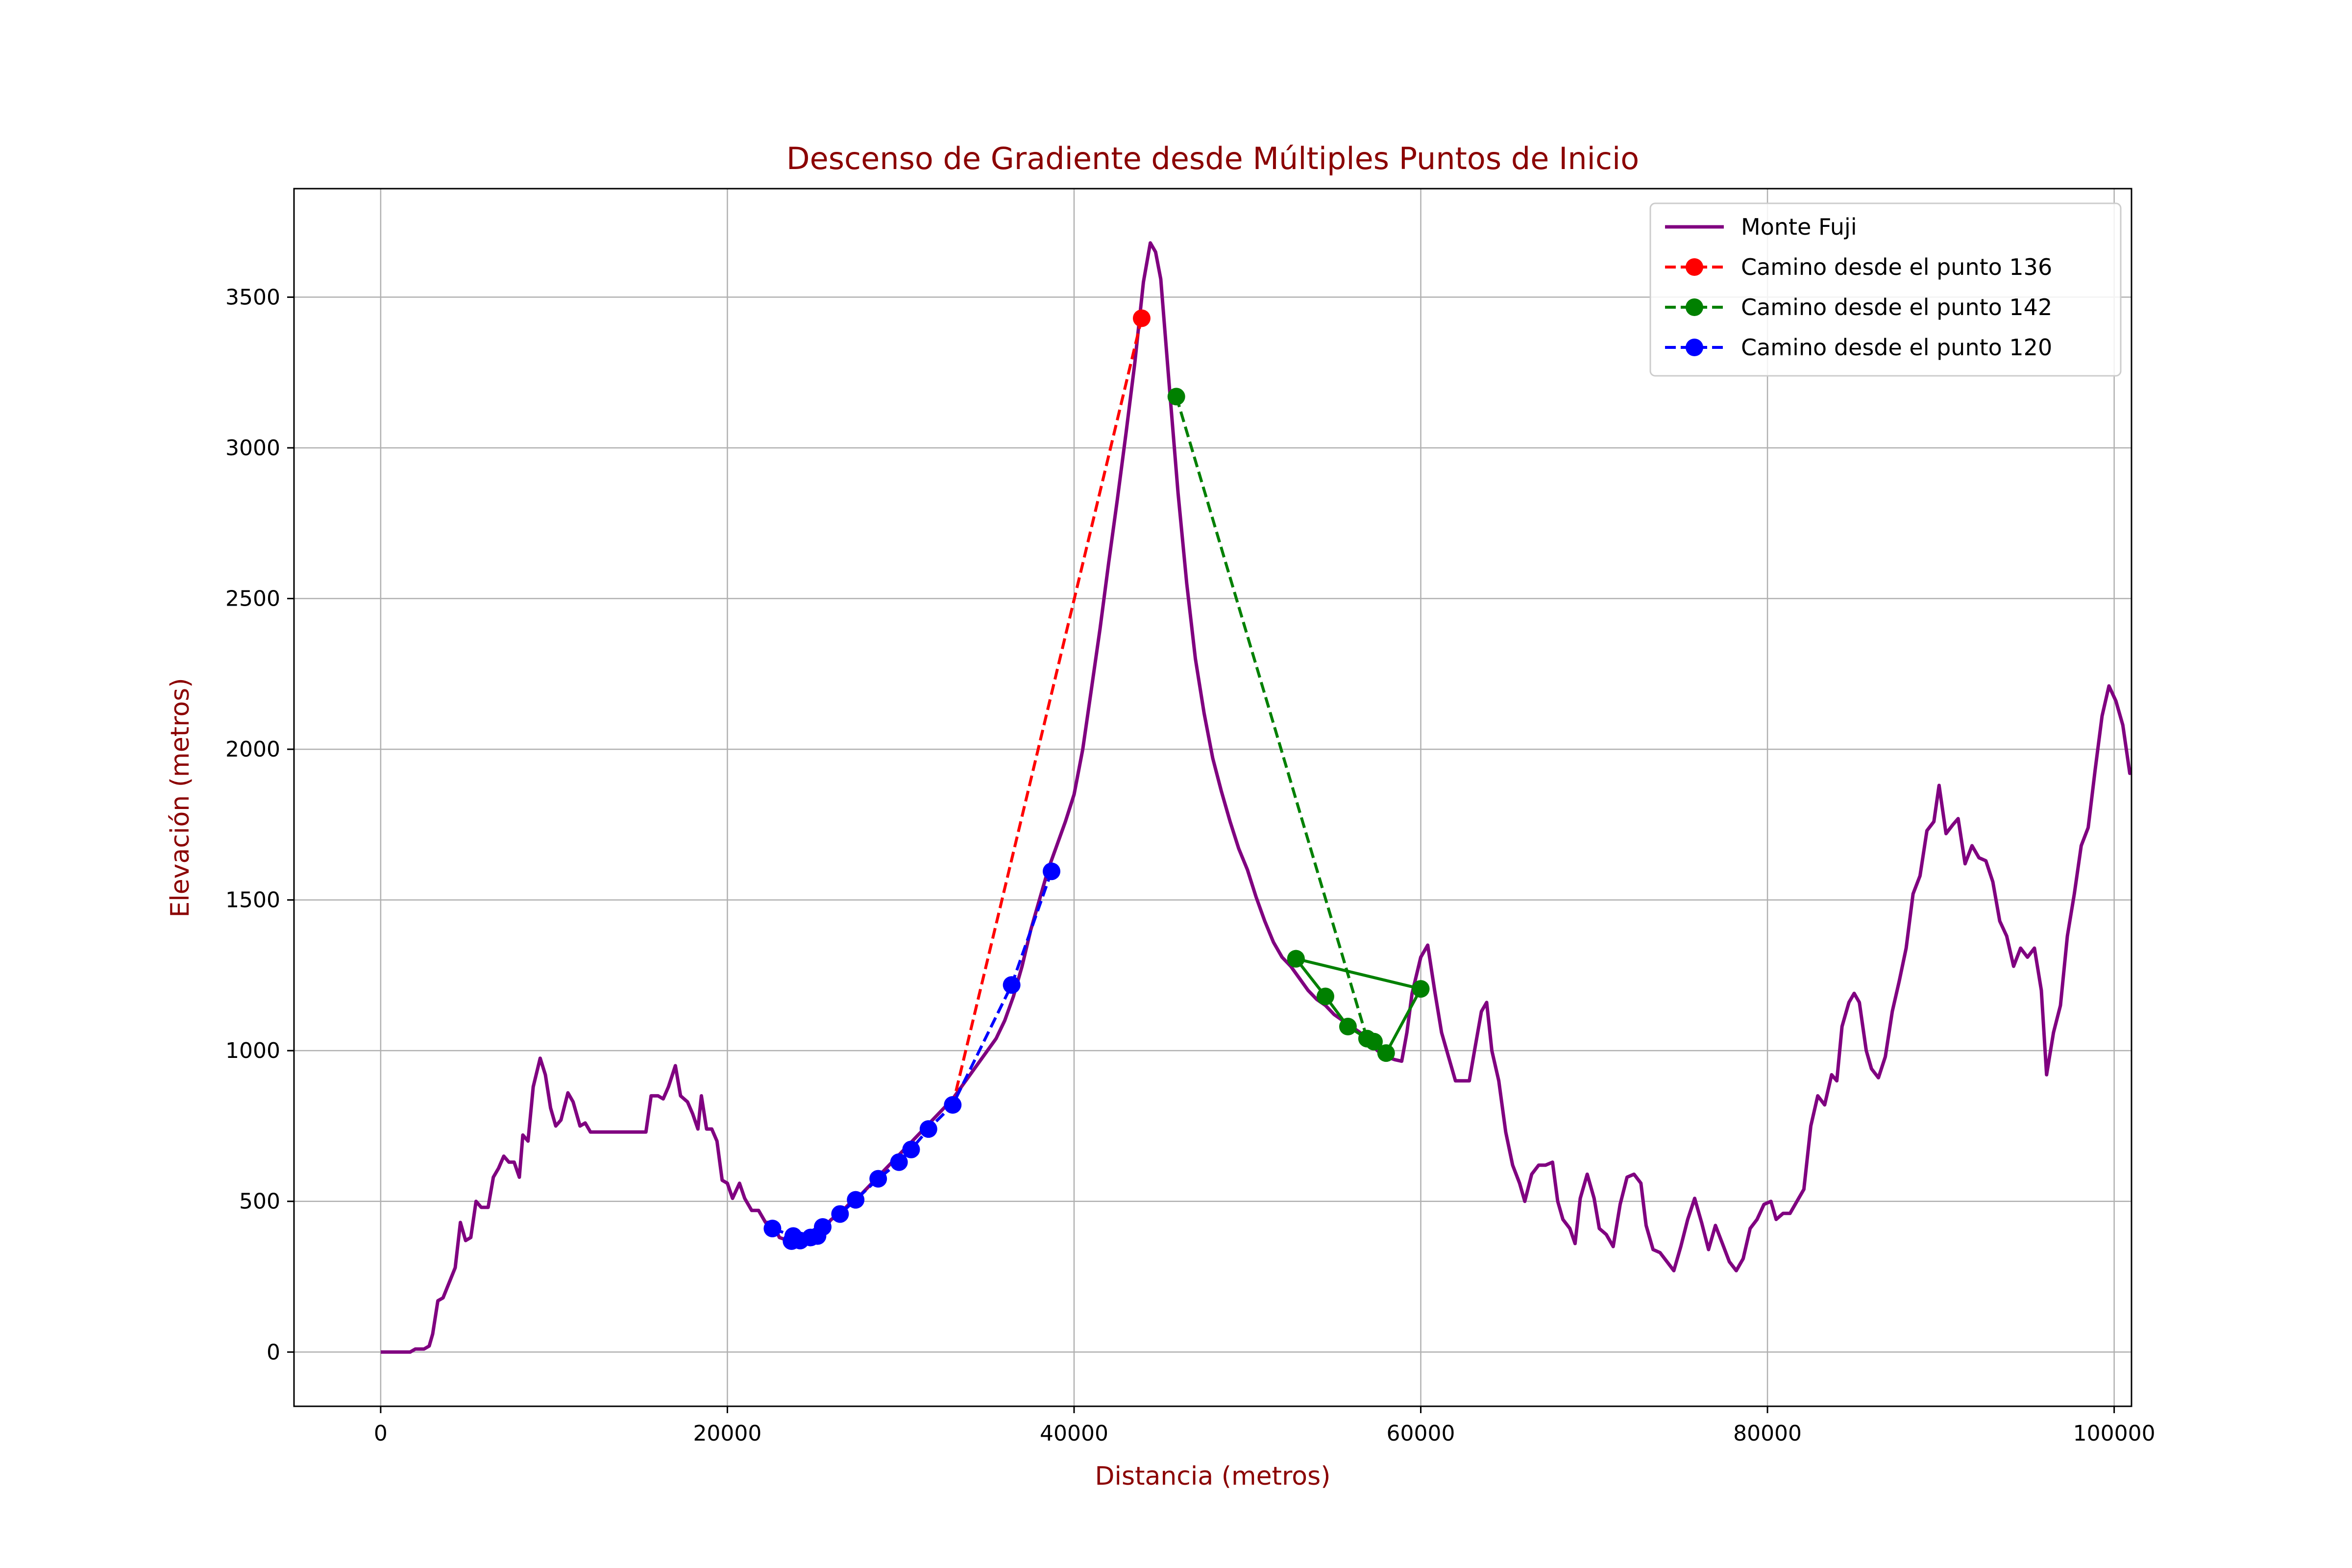 The width and height of the screenshot is (2352, 1568). I want to click on legend-entry-label: Camino desde el punto 136, so click(1896, 267).